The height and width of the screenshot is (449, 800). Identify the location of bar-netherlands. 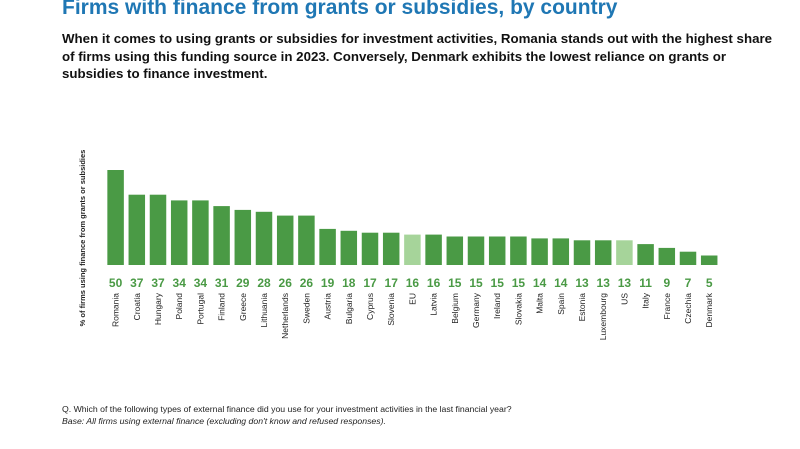
(285, 240).